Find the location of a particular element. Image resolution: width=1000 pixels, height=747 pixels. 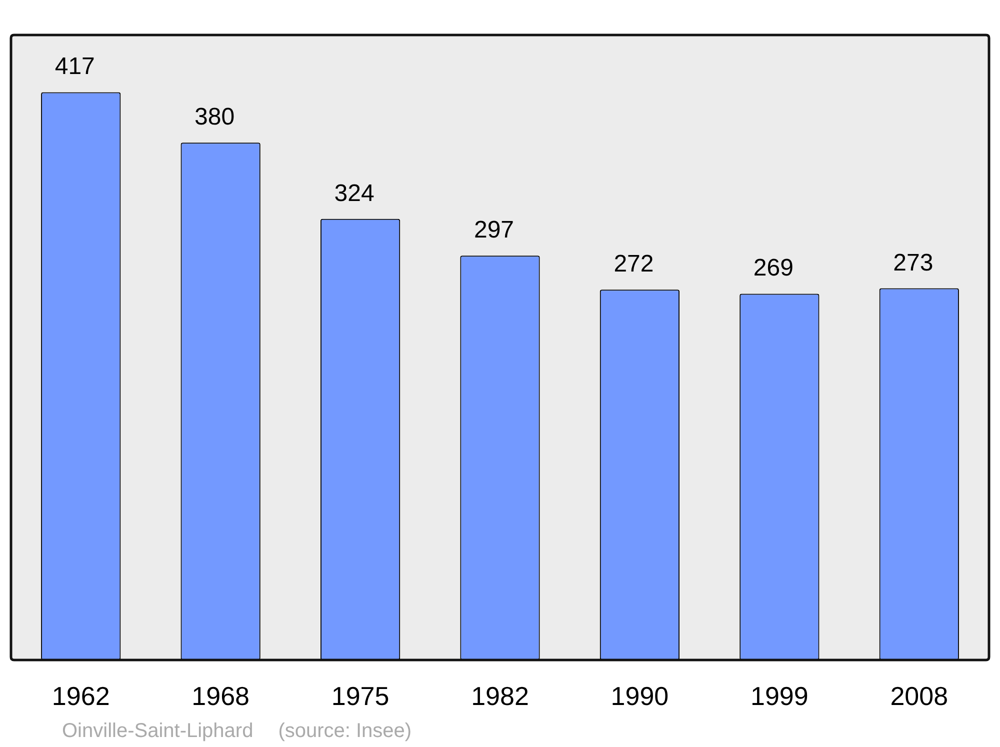

data-label: 324 is located at coordinates (354, 193).